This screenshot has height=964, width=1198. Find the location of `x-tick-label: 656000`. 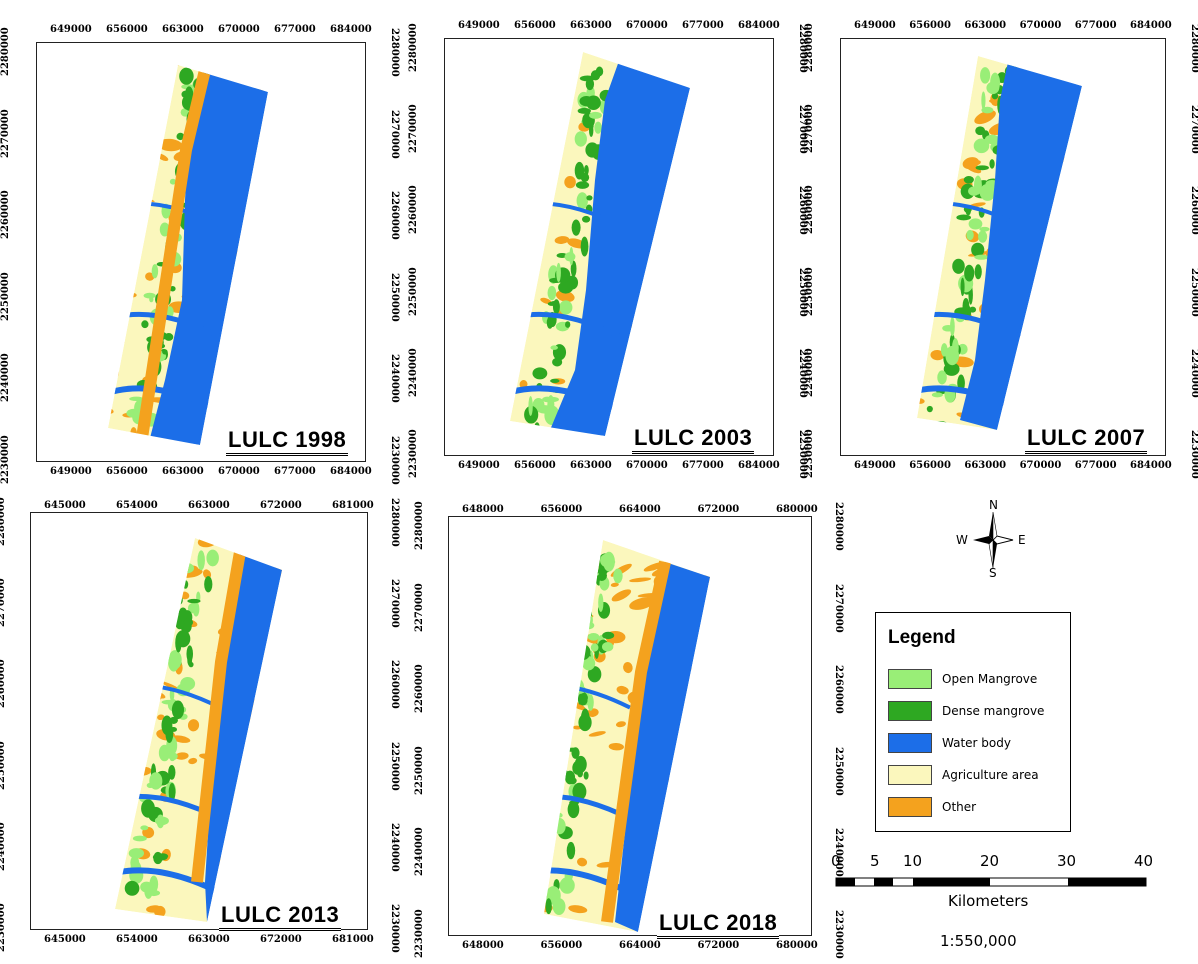

x-tick-label: 656000 is located at coordinates (127, 29).